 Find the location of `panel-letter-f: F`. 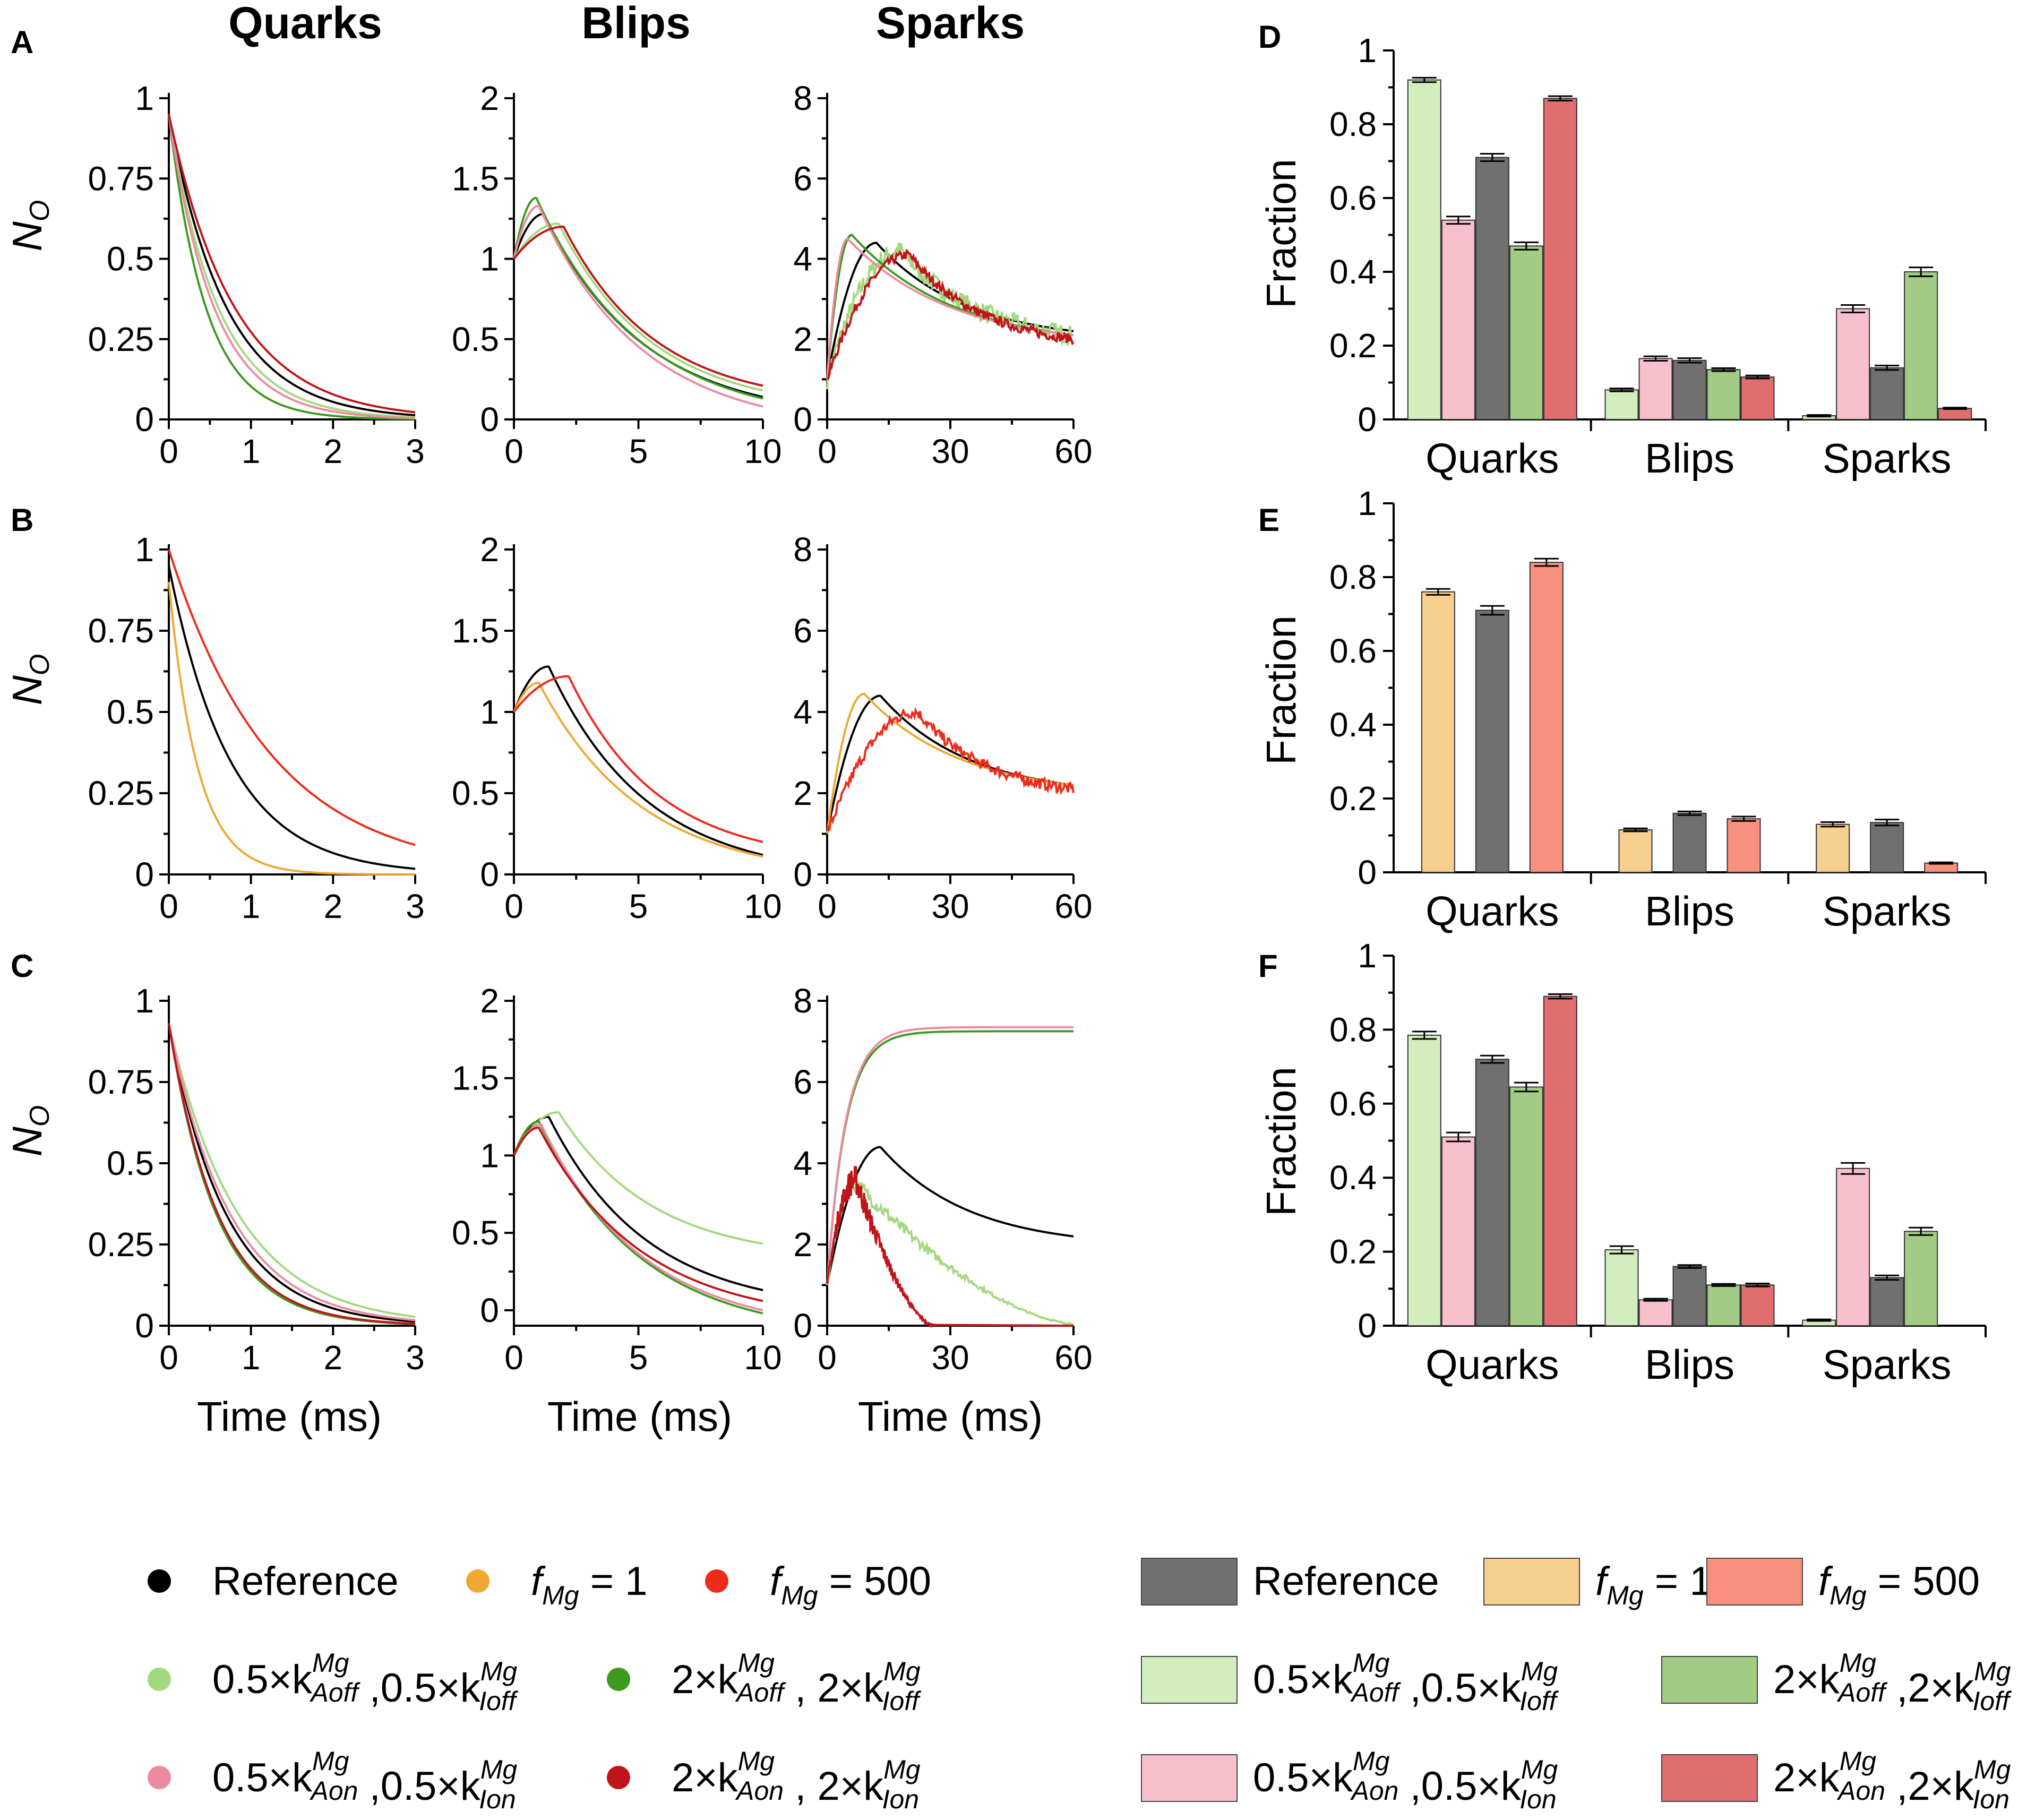

panel-letter-f: F is located at coordinates (1268, 966).